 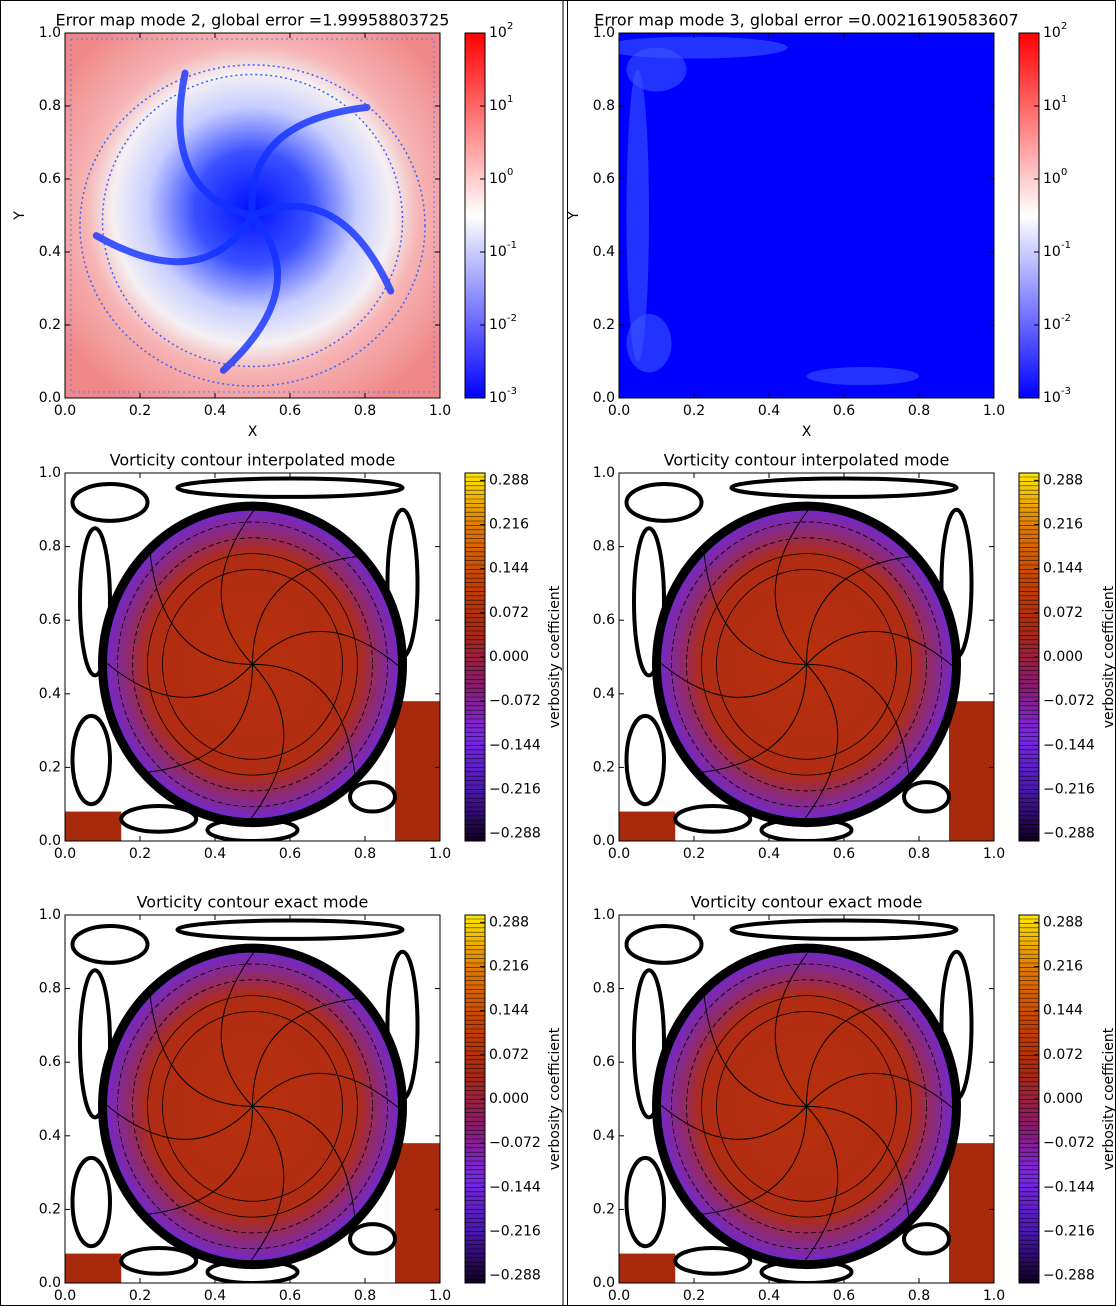 What do you see at coordinates (1108, 1098) in the screenshot?
I see `colorbar-label: verbosity coefficient` at bounding box center [1108, 1098].